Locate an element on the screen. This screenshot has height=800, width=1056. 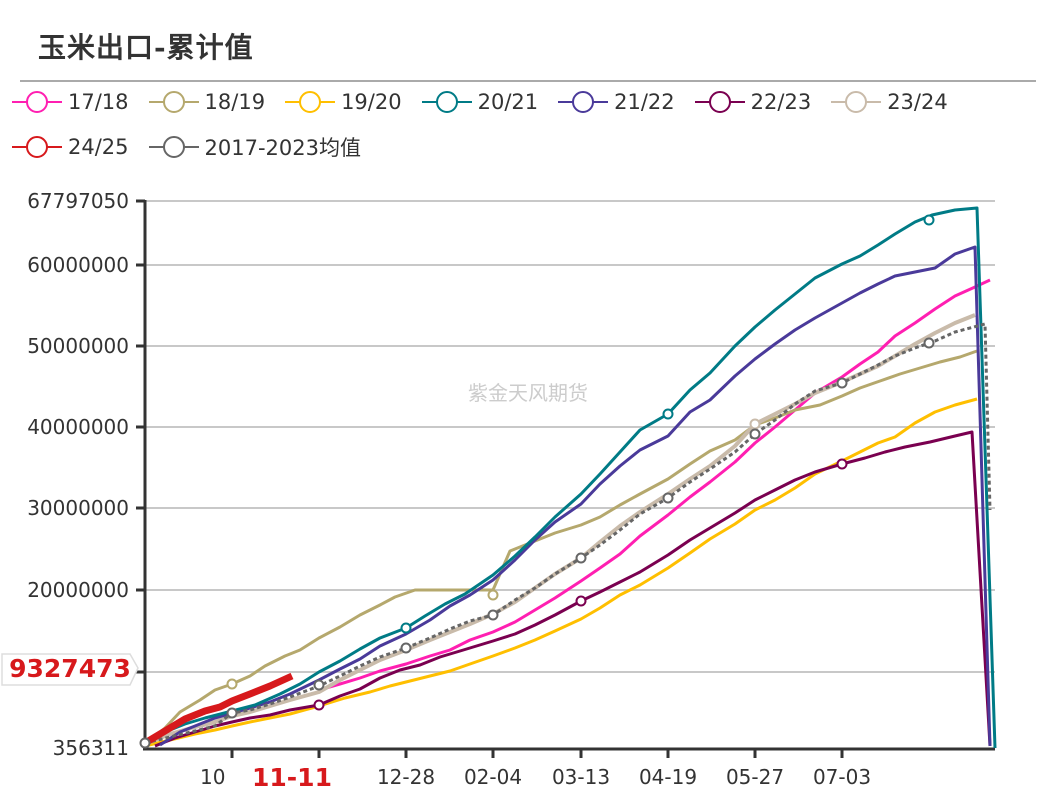
y-highlight-value: 9327473 is located at coordinates (70, 668).